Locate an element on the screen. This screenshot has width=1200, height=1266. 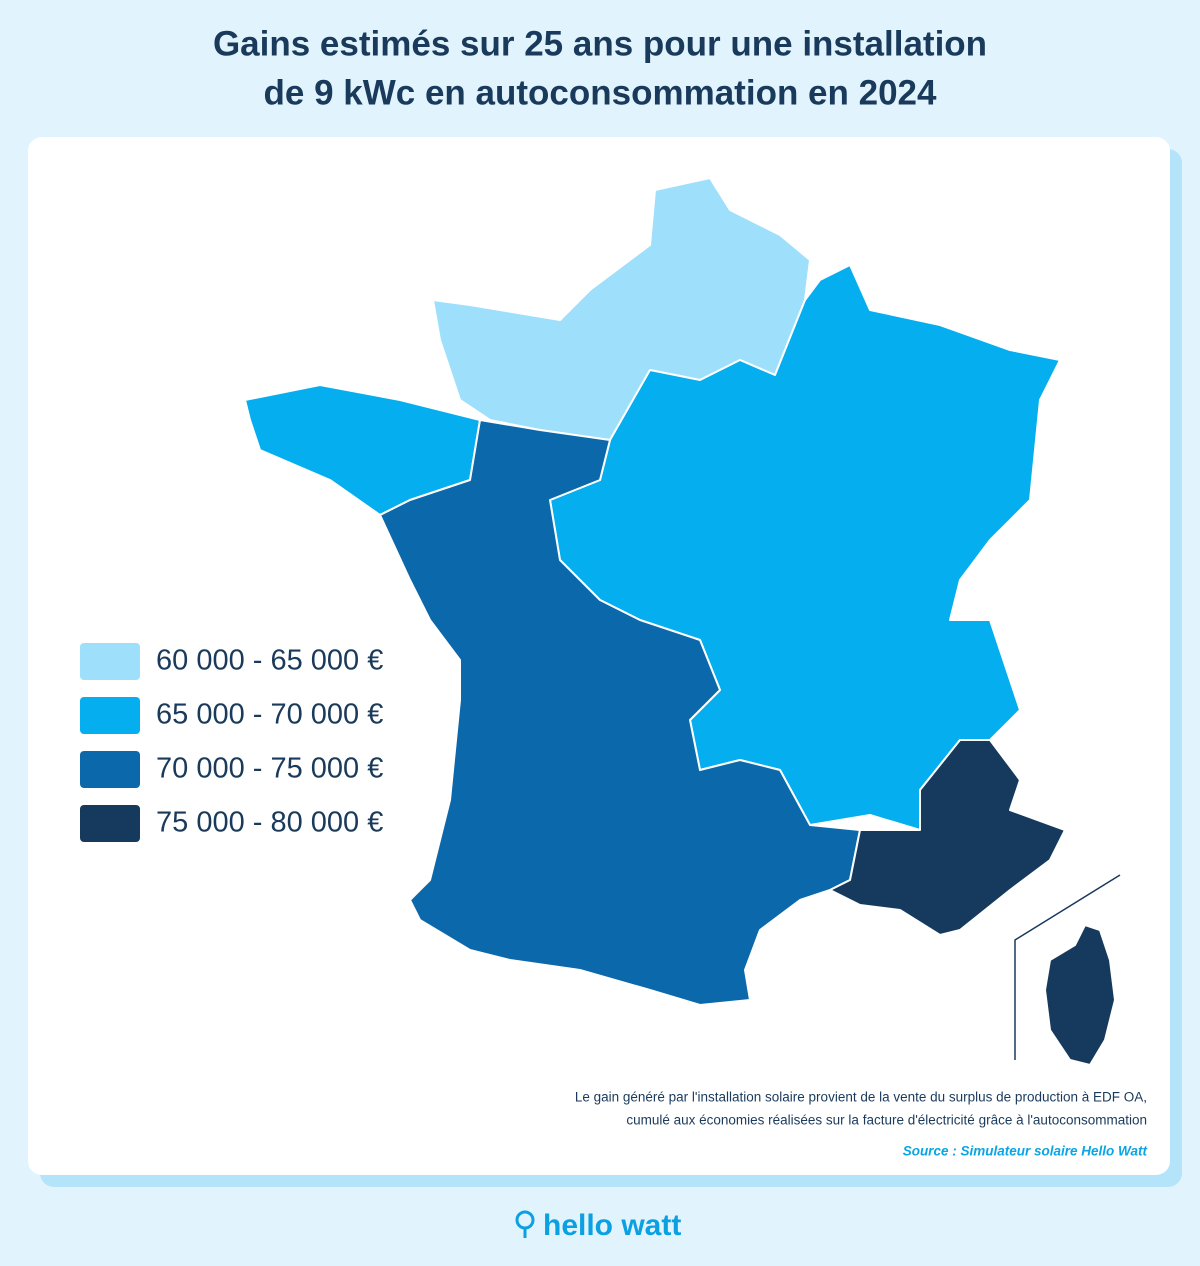
legend-label: 60 000 - 65 000 € is located at coordinates (269, 661).